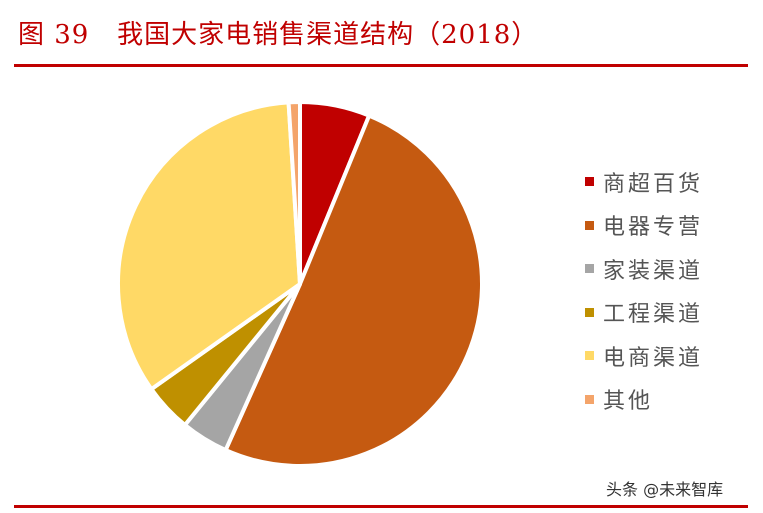 The image size is (763, 513). What do you see at coordinates (653, 271) in the screenshot?
I see `legend-label: 家装渠道` at bounding box center [653, 271].